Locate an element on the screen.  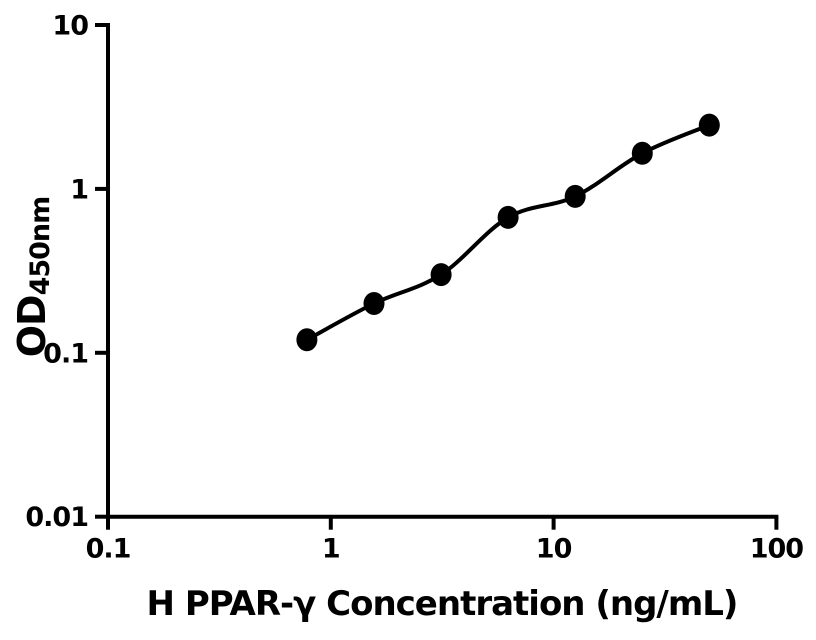
x-axis-tick-label: 100 is located at coordinates (777, 549).